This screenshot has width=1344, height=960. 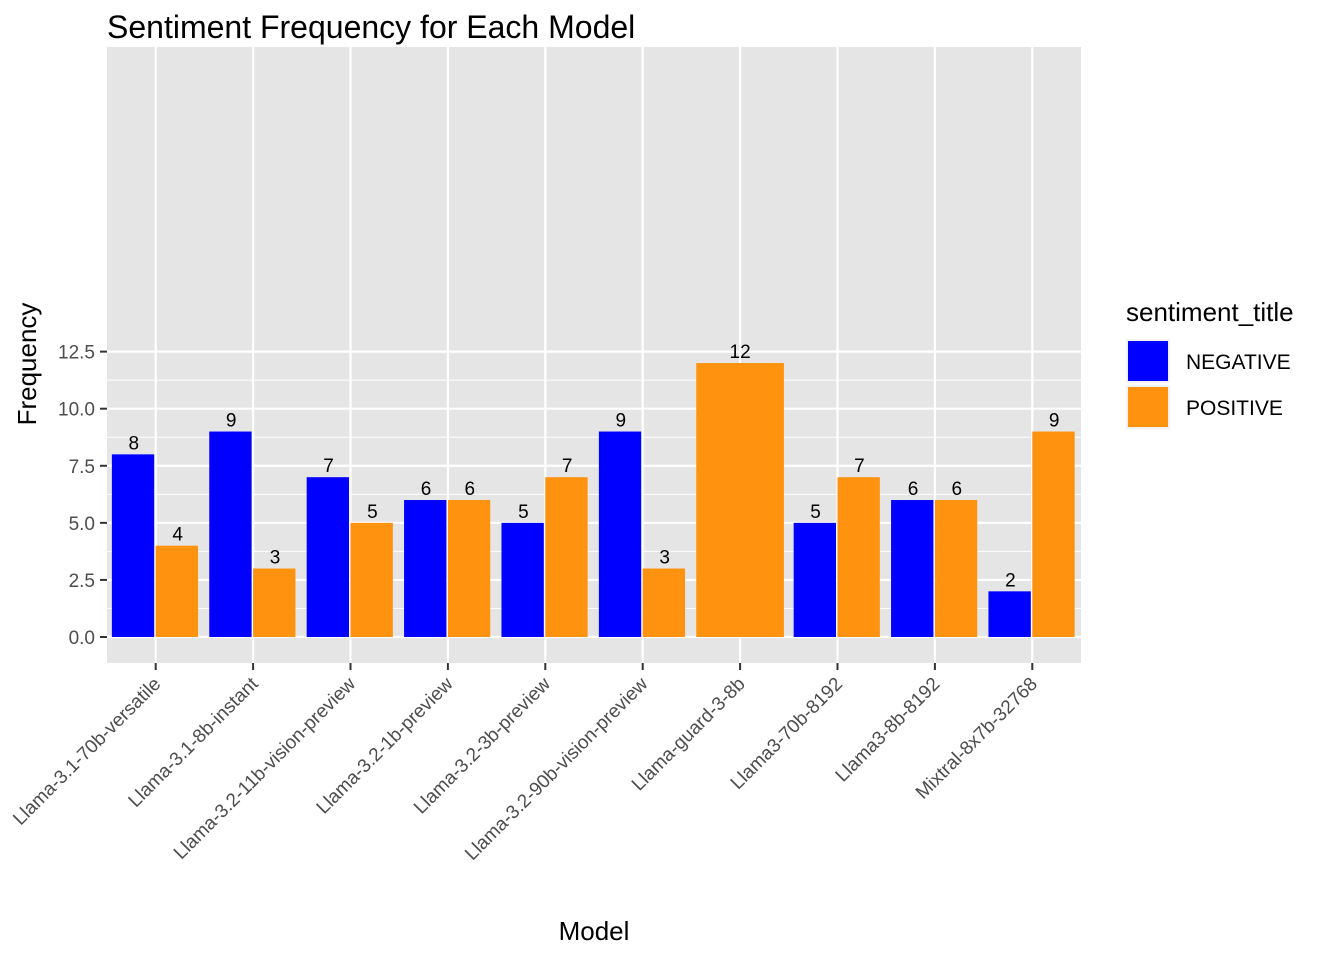 I want to click on y-tick-label: 12.5, so click(x=76, y=353).